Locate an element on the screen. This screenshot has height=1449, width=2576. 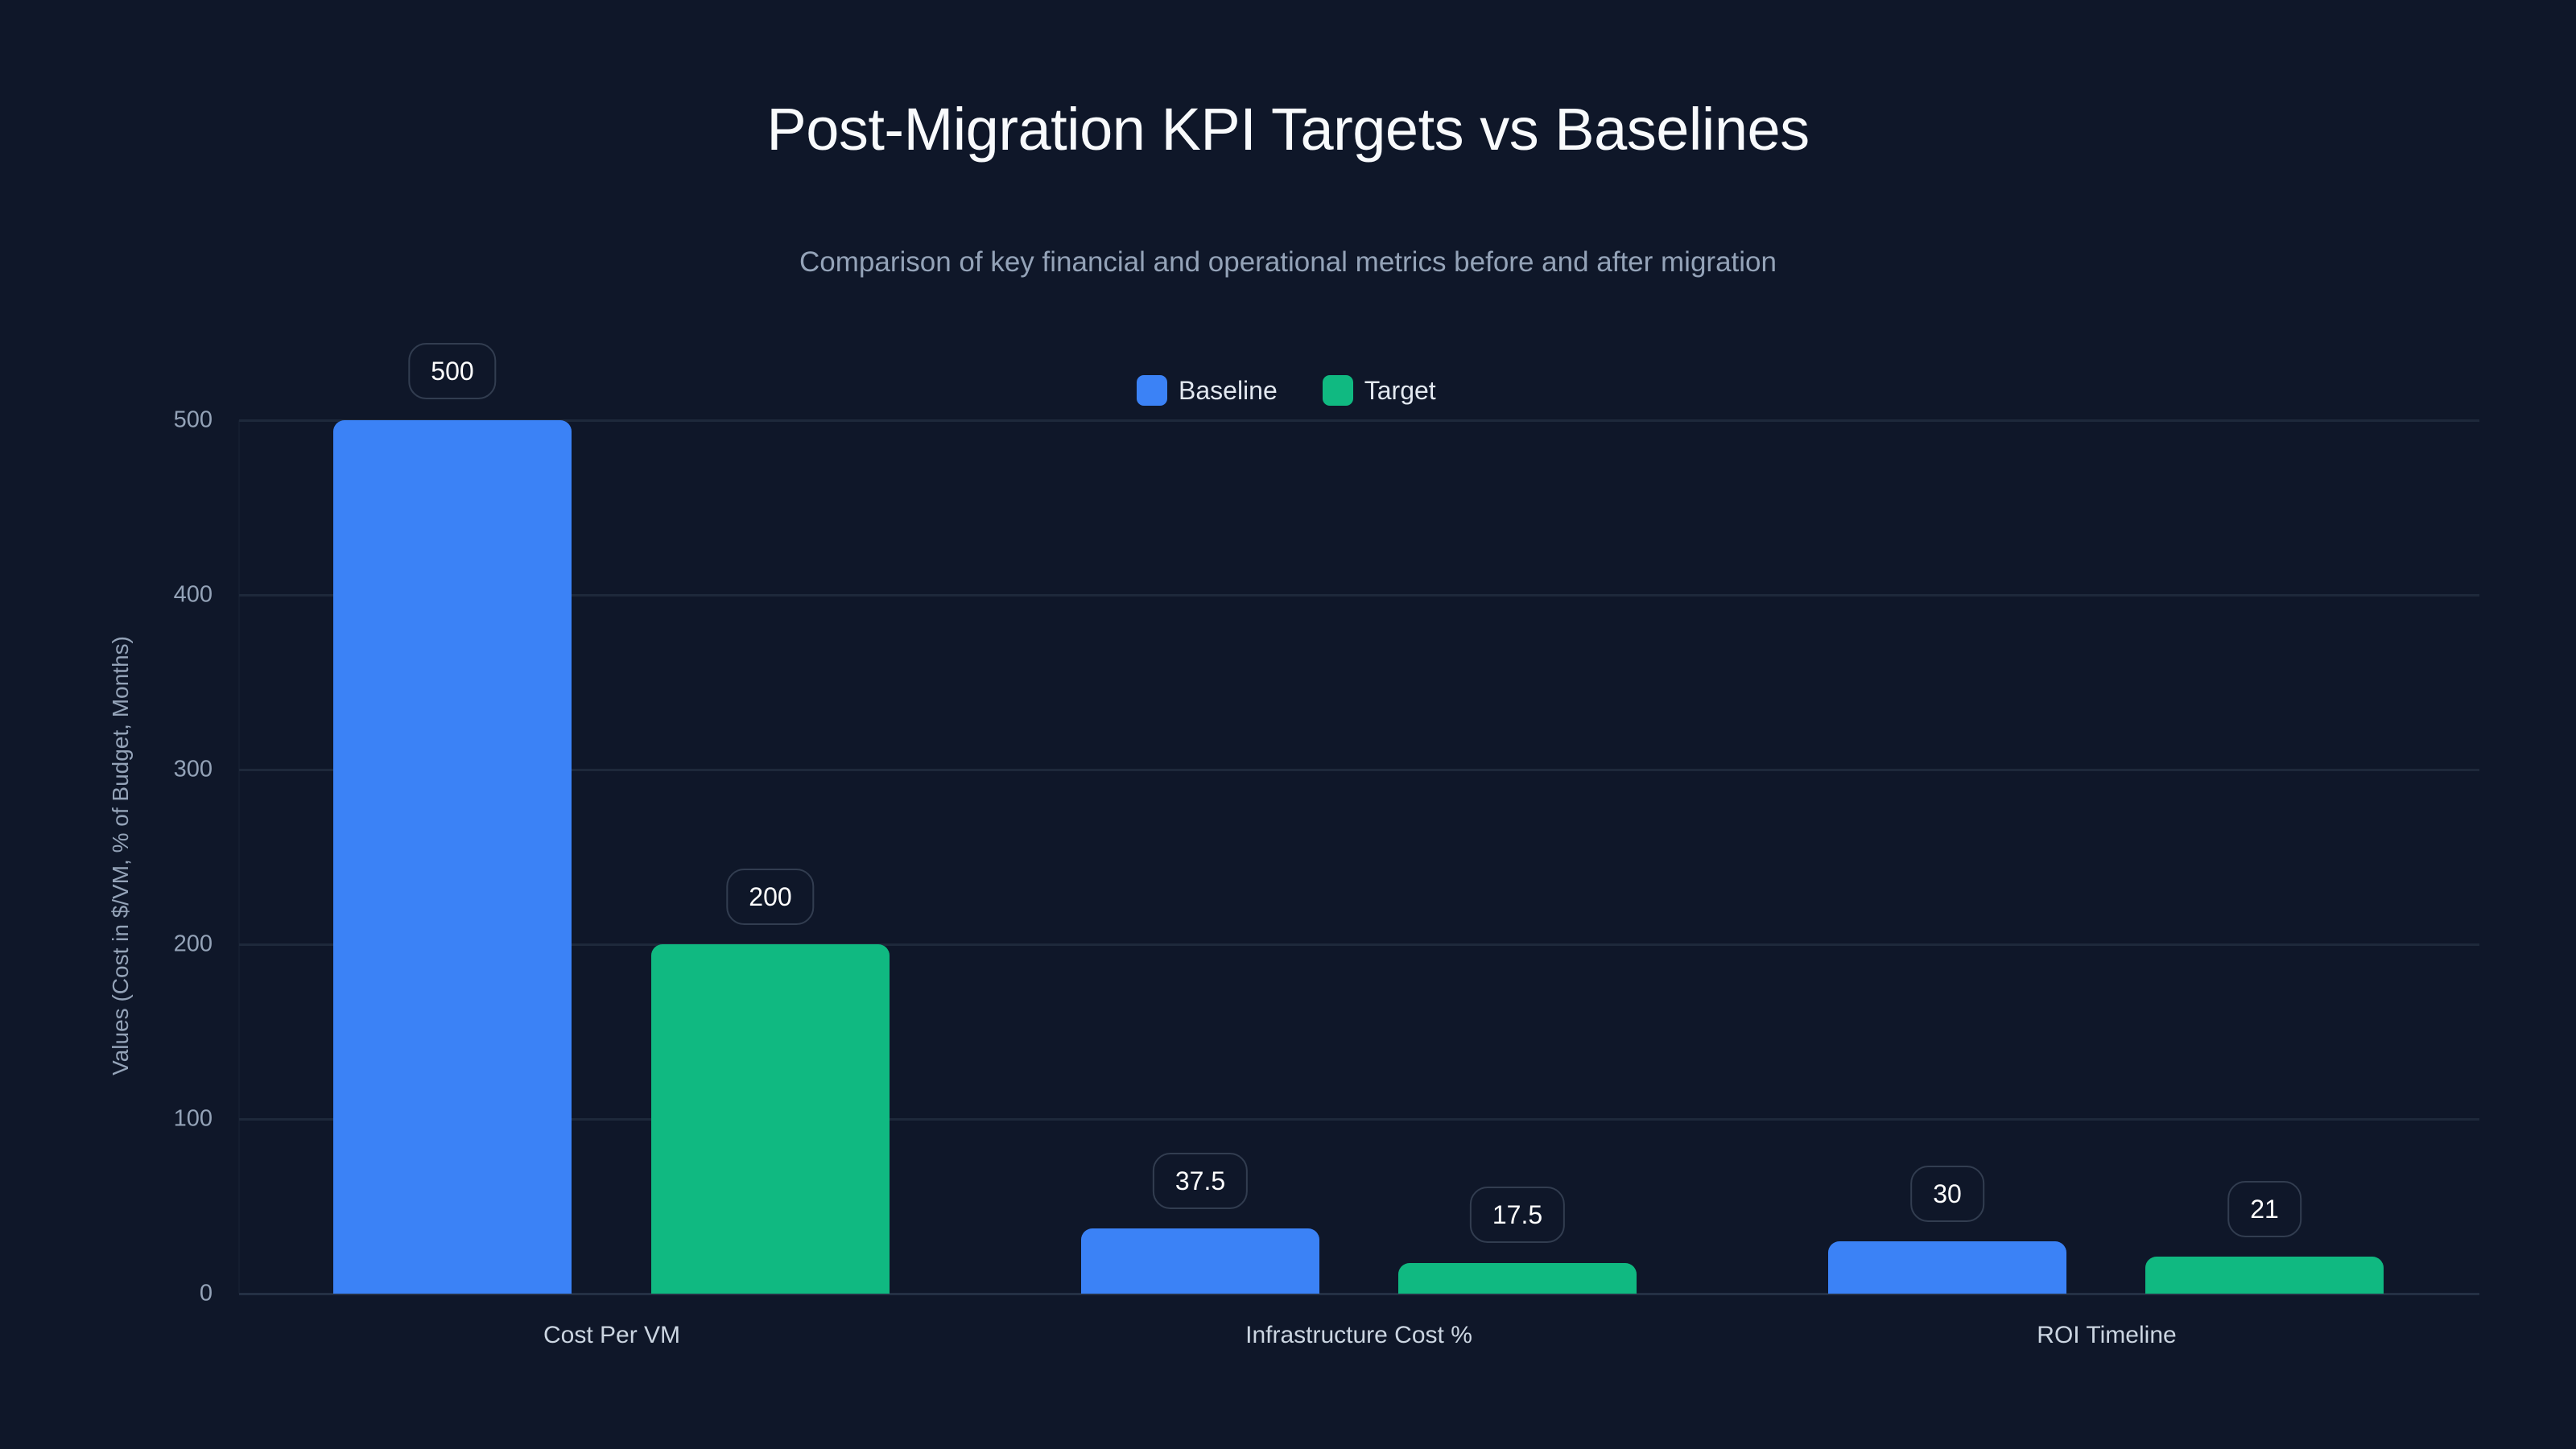
chart-title: Post-Migration KPI Targets vs Baselines is located at coordinates (1288, 129).